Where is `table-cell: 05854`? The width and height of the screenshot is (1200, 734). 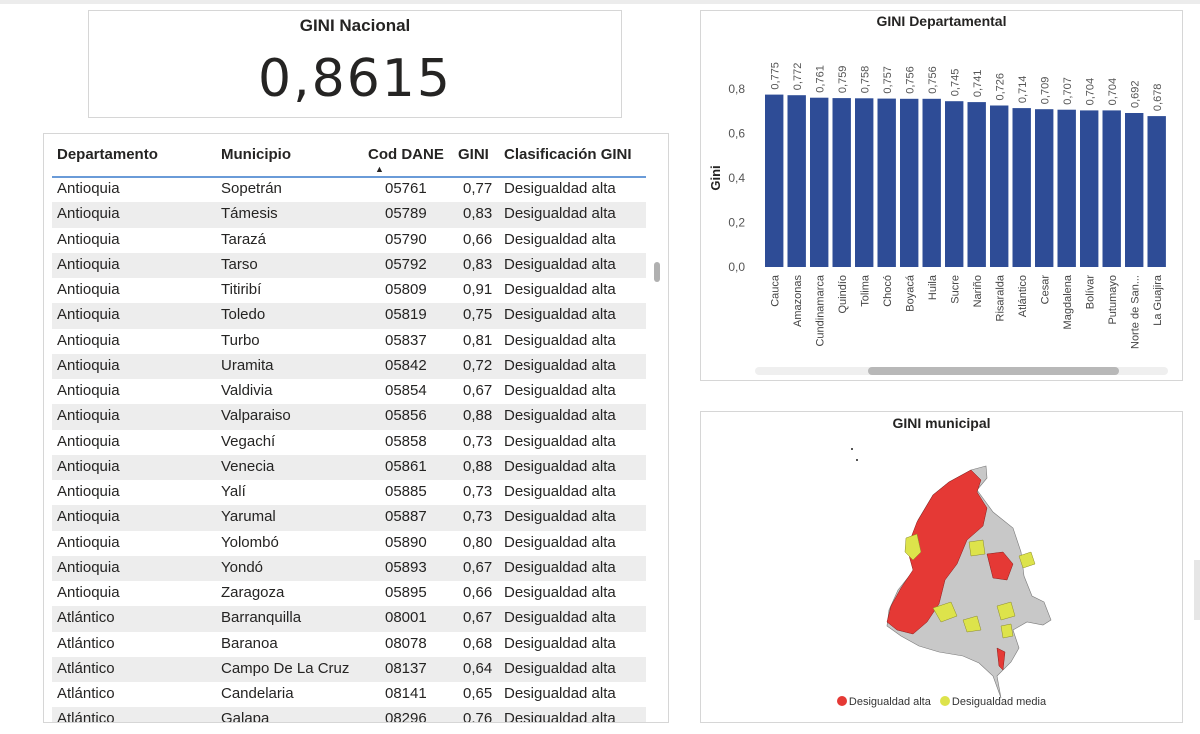 table-cell: 05854 is located at coordinates (406, 390).